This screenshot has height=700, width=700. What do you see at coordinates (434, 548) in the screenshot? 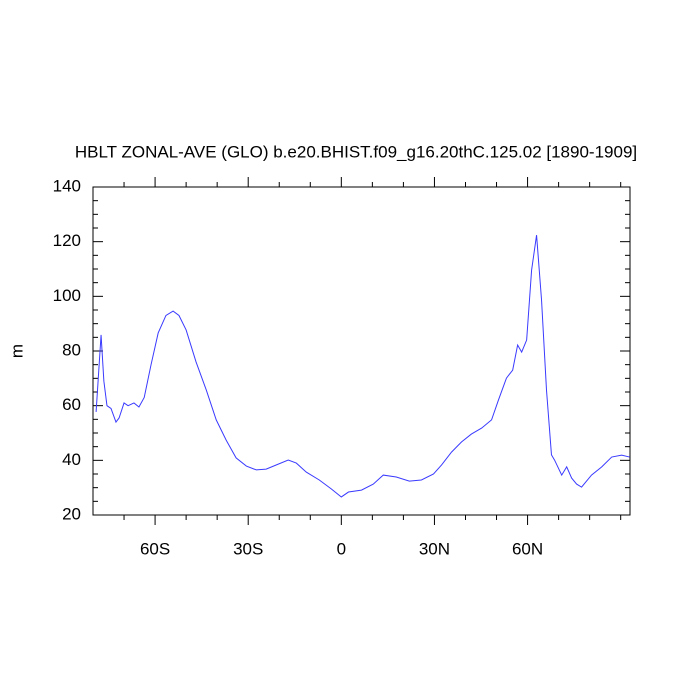
I see `x-tick-label: 30N` at bounding box center [434, 548].